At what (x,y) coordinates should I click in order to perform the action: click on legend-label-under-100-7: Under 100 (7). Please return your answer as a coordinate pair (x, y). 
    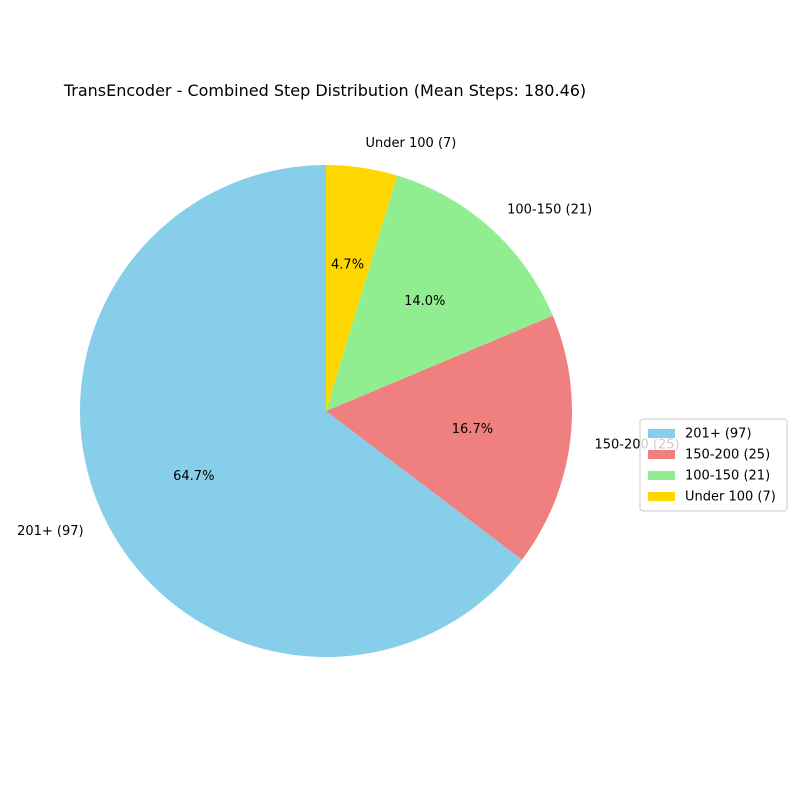
    Looking at the image, I should click on (730, 497).